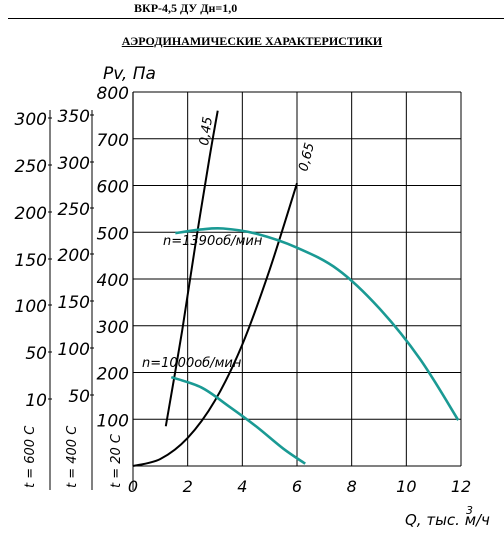  Describe the element at coordinates (307, 157) in the screenshot. I see `resistance-label-065: 0,65` at that location.